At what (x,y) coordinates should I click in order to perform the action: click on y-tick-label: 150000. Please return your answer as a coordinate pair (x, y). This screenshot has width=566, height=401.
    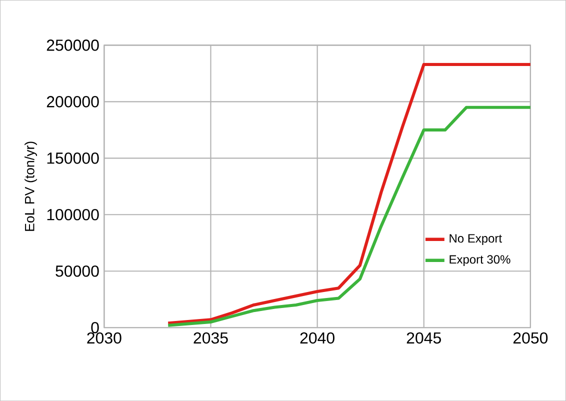
    Looking at the image, I should click on (73, 158).